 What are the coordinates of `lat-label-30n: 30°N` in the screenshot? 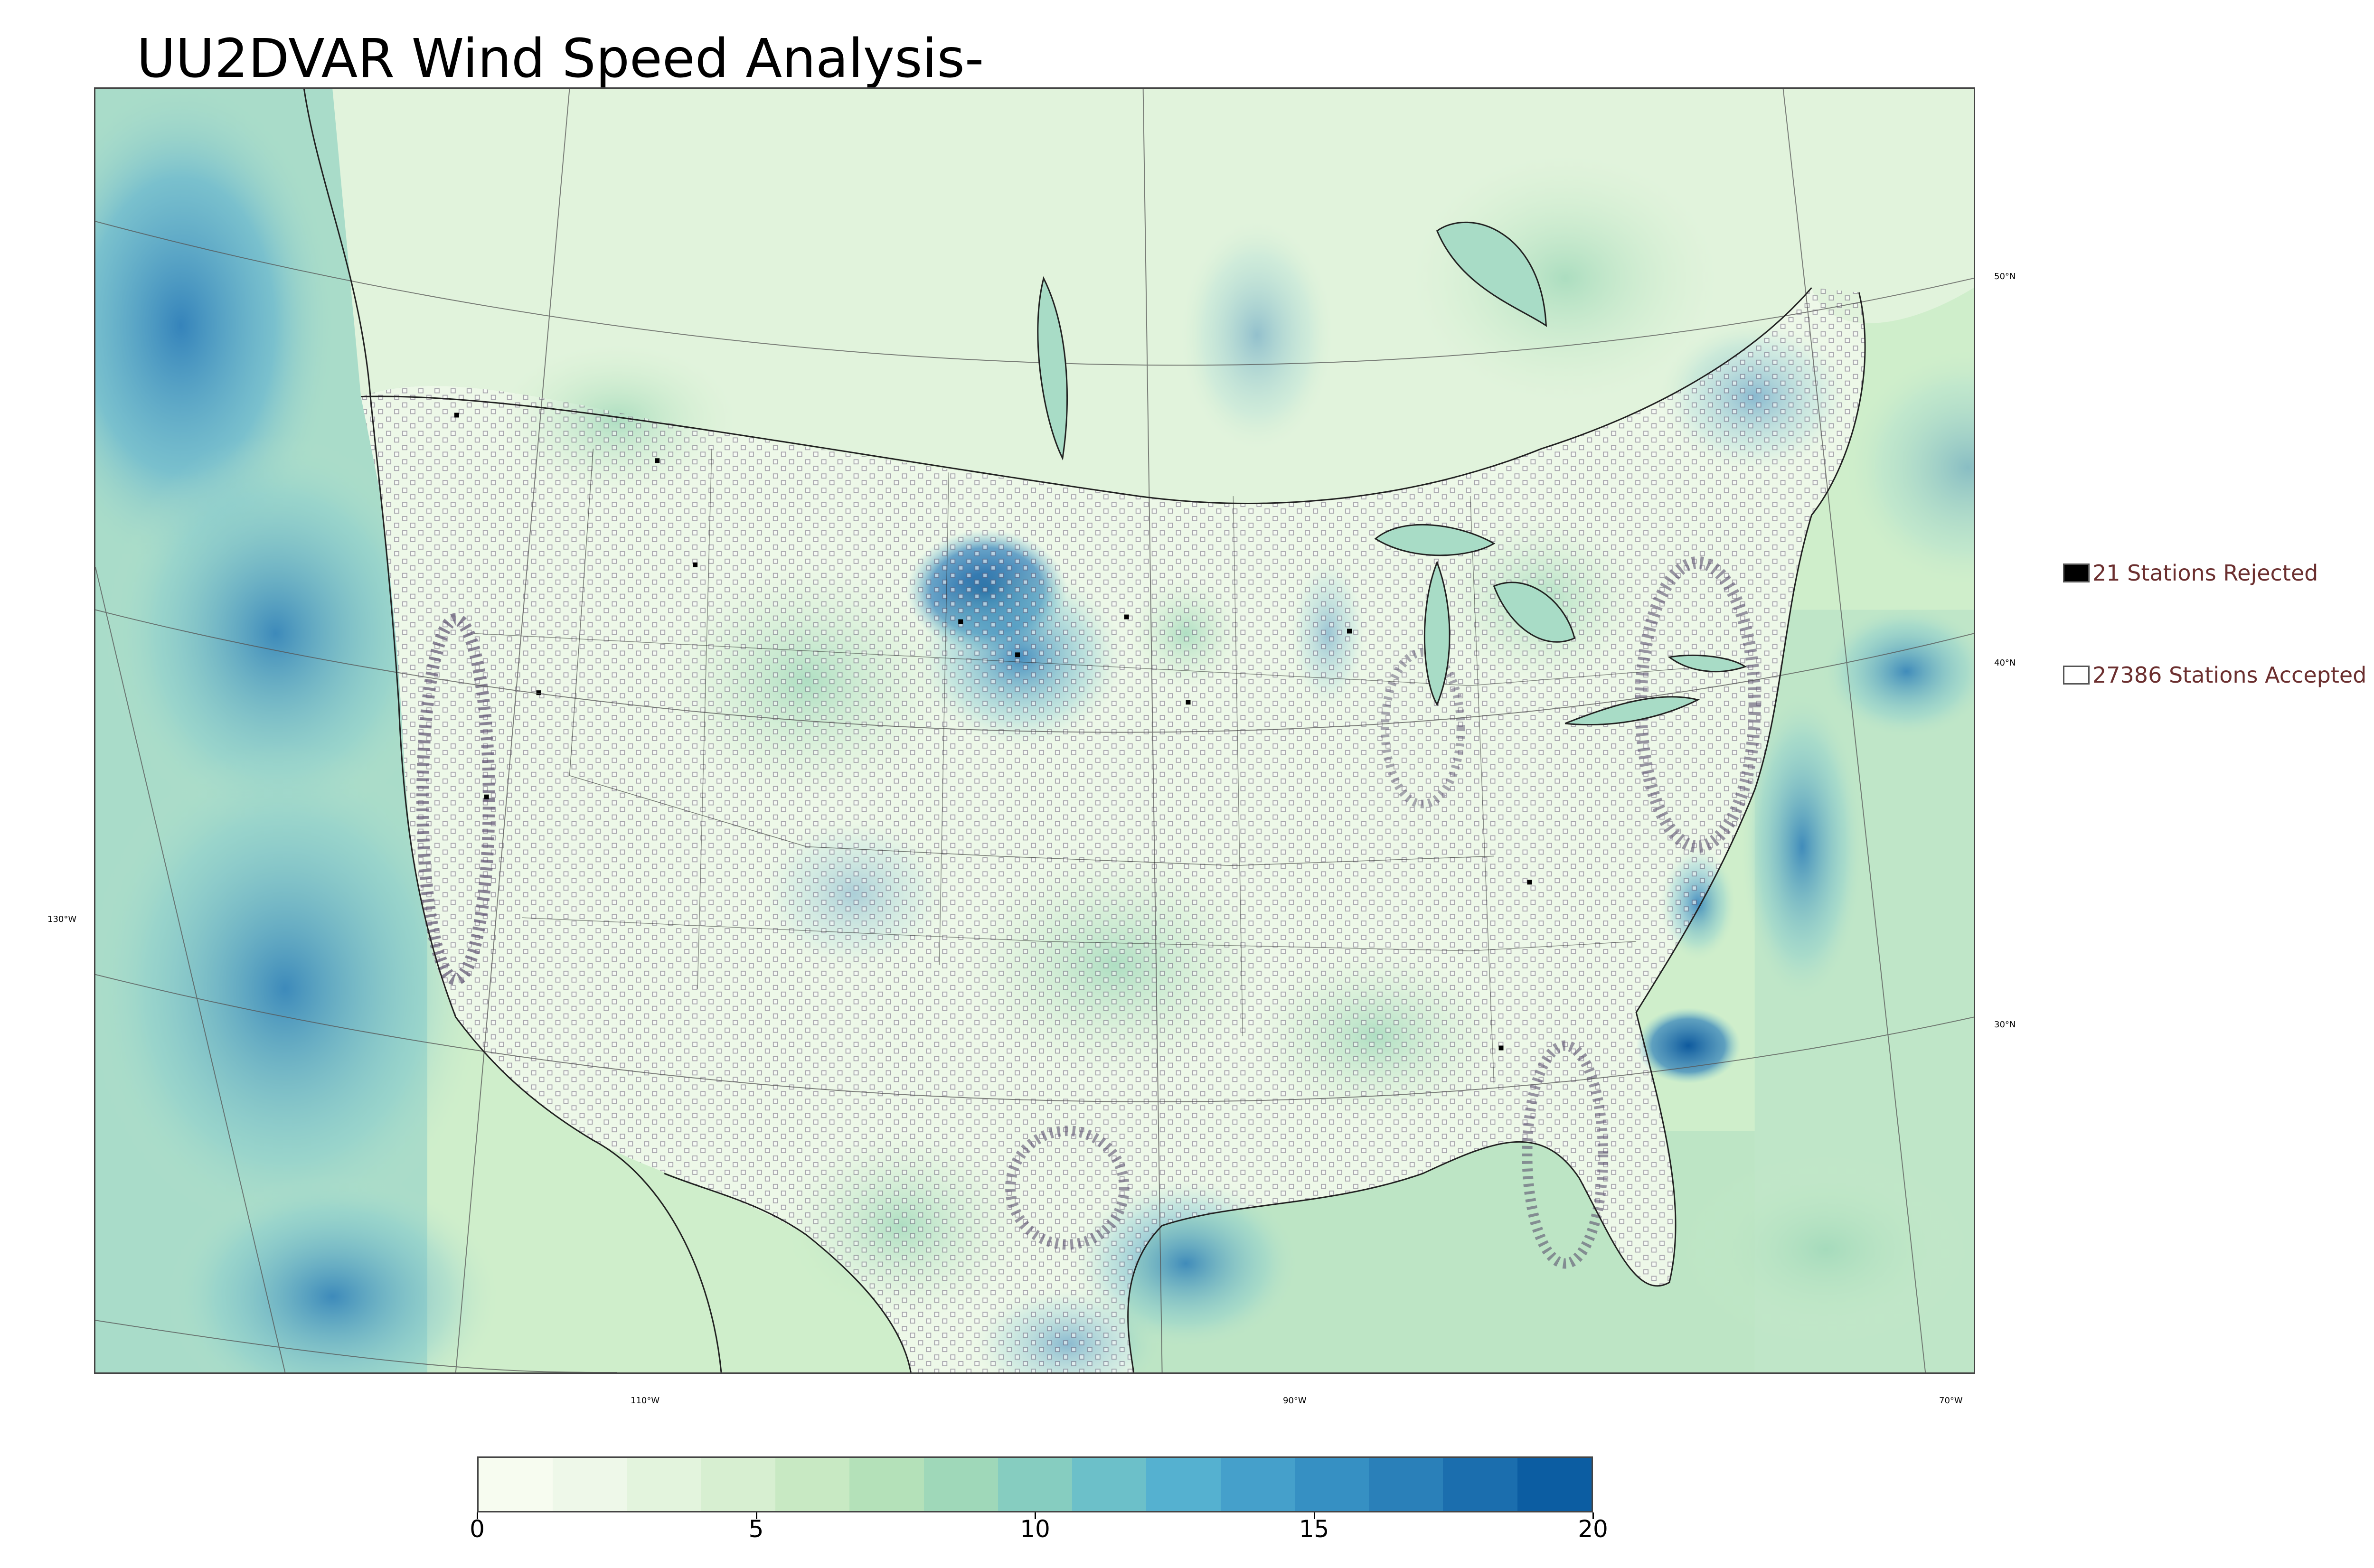 It's located at (2005, 1025).